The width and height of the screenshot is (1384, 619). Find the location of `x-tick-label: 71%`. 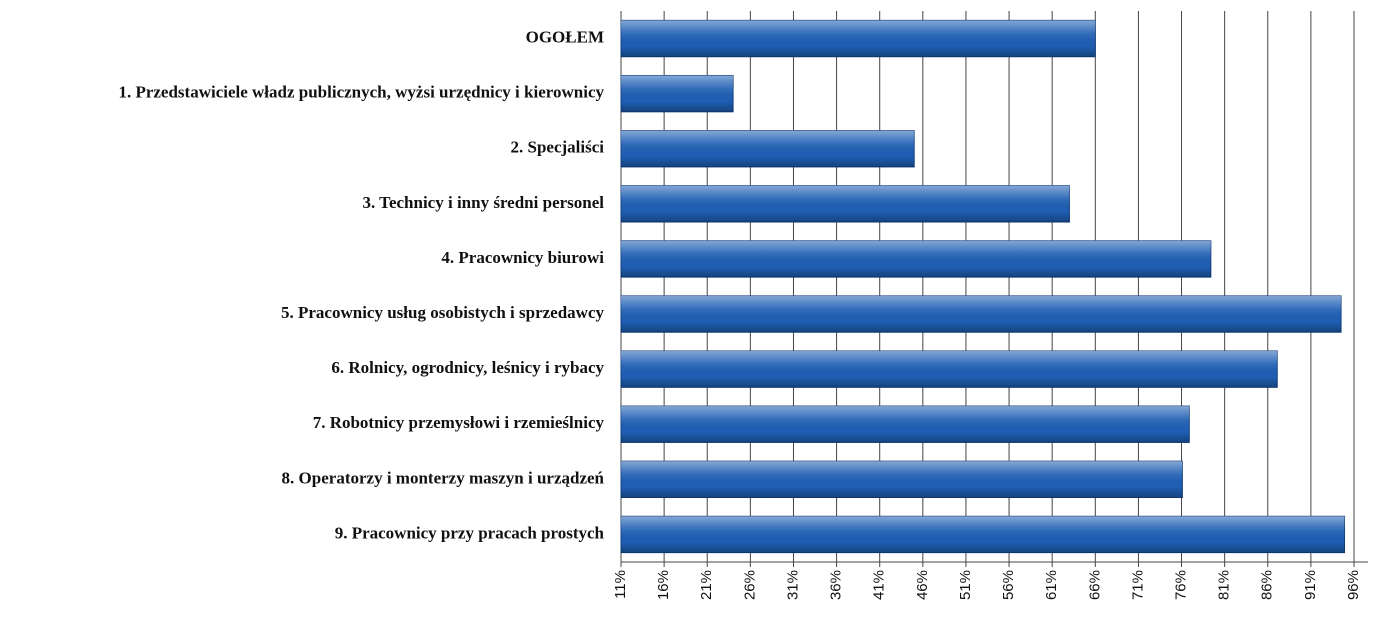

x-tick-label: 71% is located at coordinates (1137, 585).